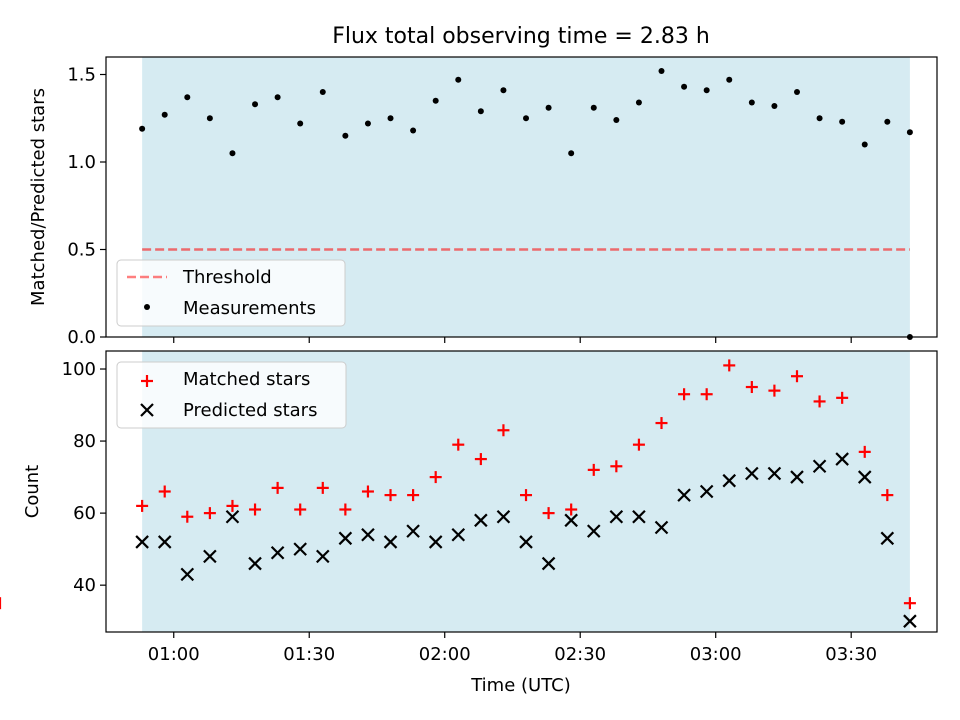 This screenshot has width=960, height=720. What do you see at coordinates (580, 654) in the screenshot?
I see `x-tick-label: 02:30` at bounding box center [580, 654].